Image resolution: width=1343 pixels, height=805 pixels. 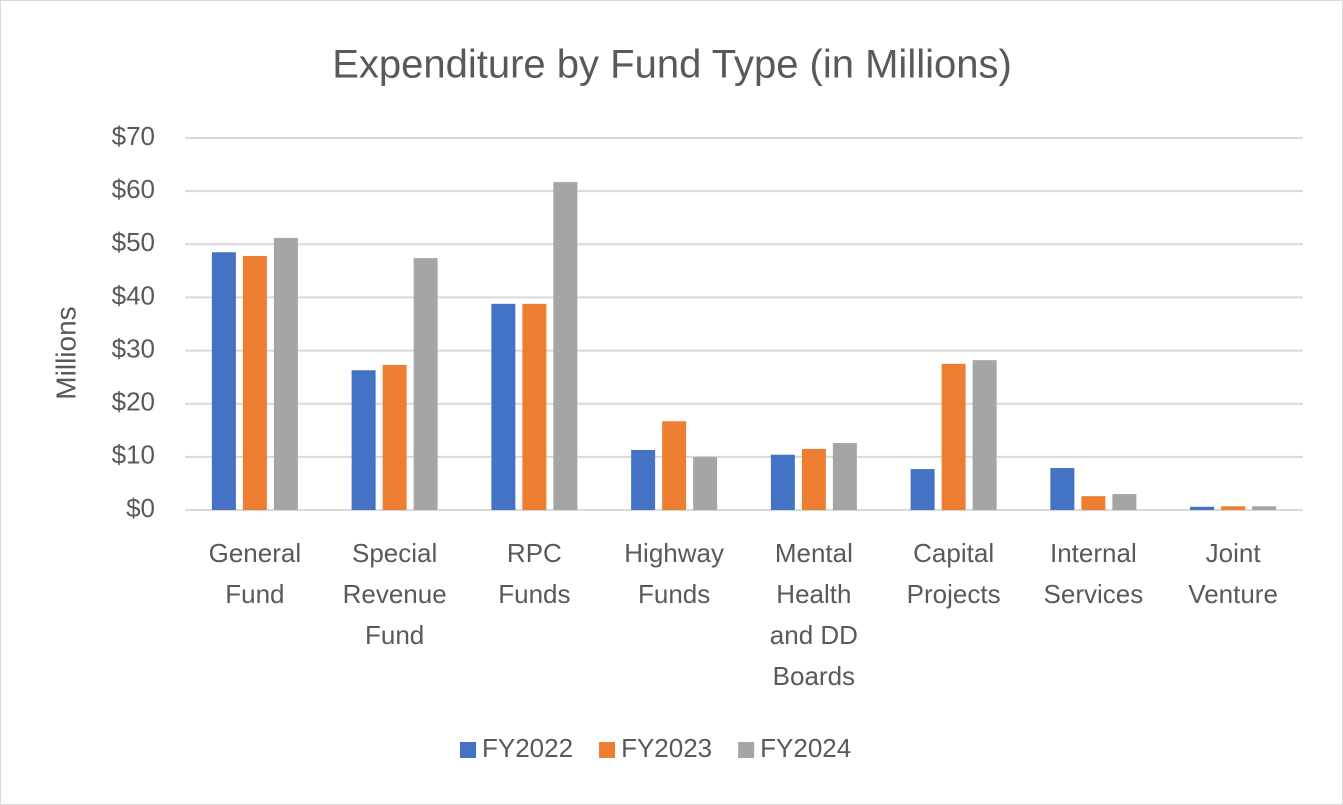 What do you see at coordinates (133, 136) in the screenshot?
I see `y-tick-label: $70` at bounding box center [133, 136].